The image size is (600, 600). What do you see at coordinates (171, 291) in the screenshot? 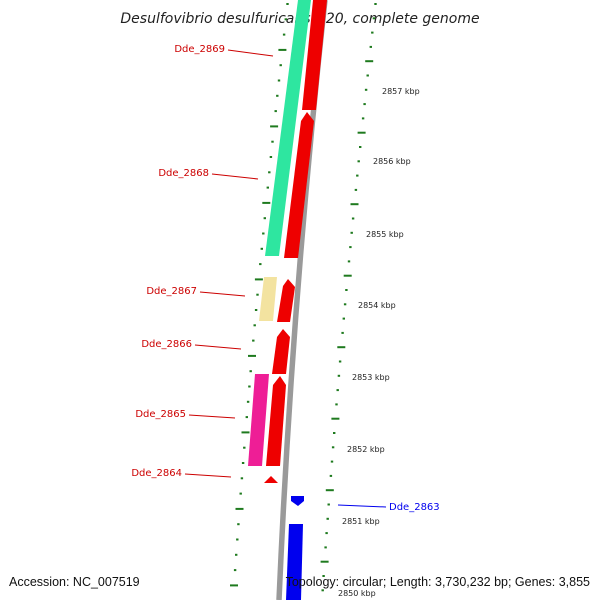
I see `gene-label-dde-2867: Dde_2867` at bounding box center [171, 291].